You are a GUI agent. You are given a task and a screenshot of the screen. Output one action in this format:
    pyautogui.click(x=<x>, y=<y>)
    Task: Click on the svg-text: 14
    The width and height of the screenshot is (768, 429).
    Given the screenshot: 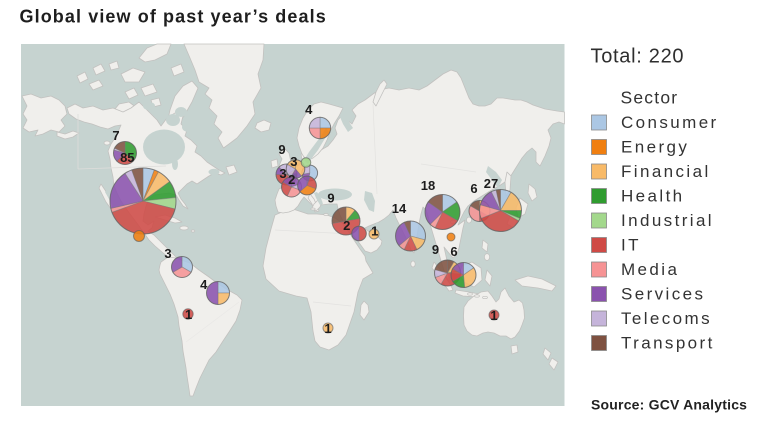 What is the action you would take?
    pyautogui.click(x=399, y=208)
    